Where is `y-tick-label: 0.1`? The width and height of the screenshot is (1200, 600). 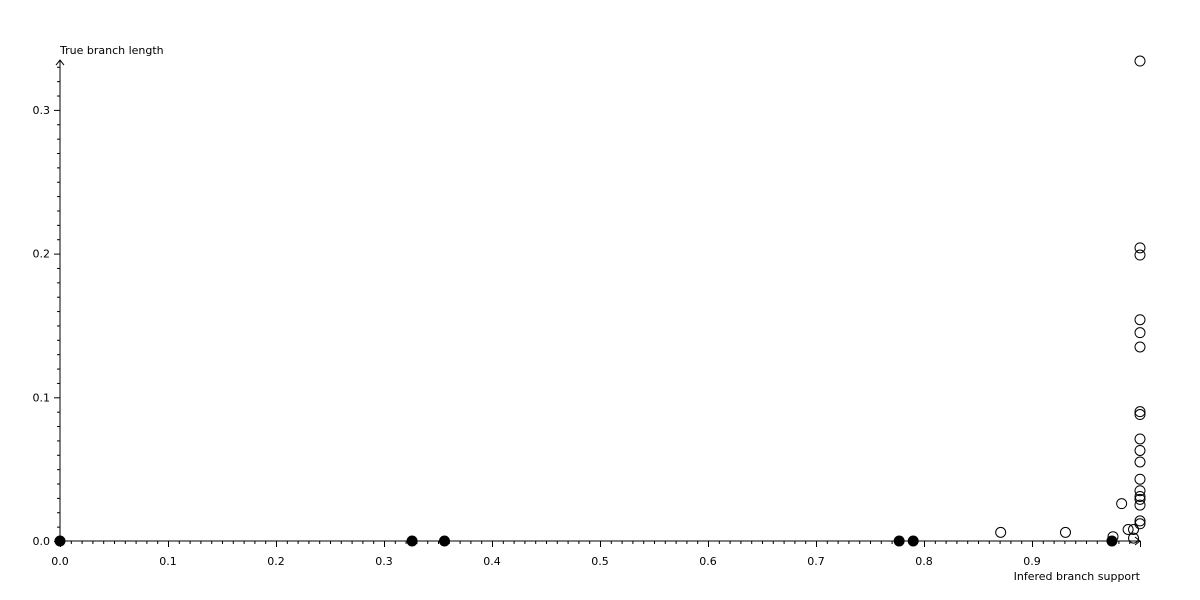 y-tick-label: 0.1 is located at coordinates (42, 397).